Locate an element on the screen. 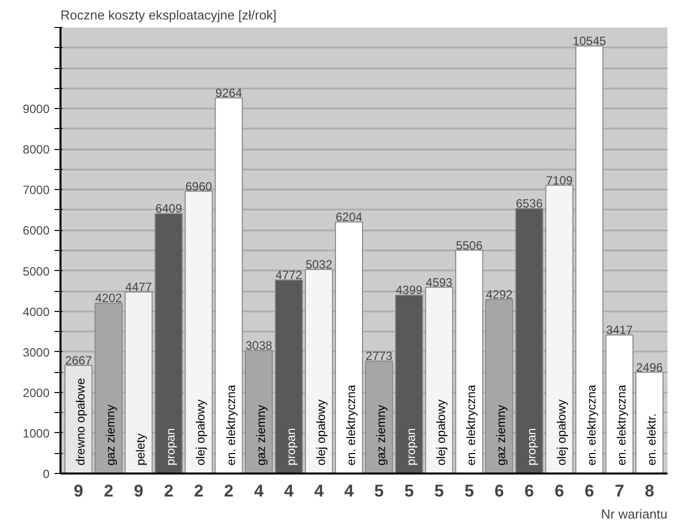  y-tick-label: 4000 is located at coordinates (36, 311).